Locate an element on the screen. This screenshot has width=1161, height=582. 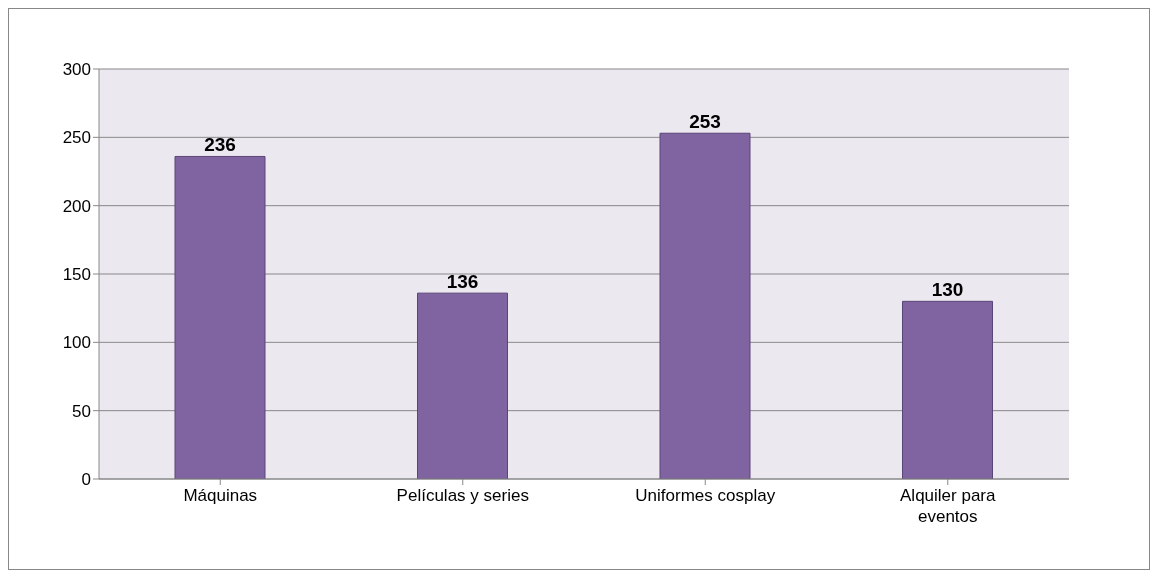
data-label: 253 is located at coordinates (705, 122).